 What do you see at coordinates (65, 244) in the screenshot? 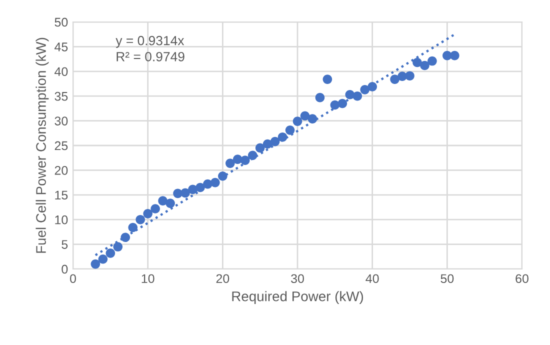
I see `y-tick-label: 5` at bounding box center [65, 244].